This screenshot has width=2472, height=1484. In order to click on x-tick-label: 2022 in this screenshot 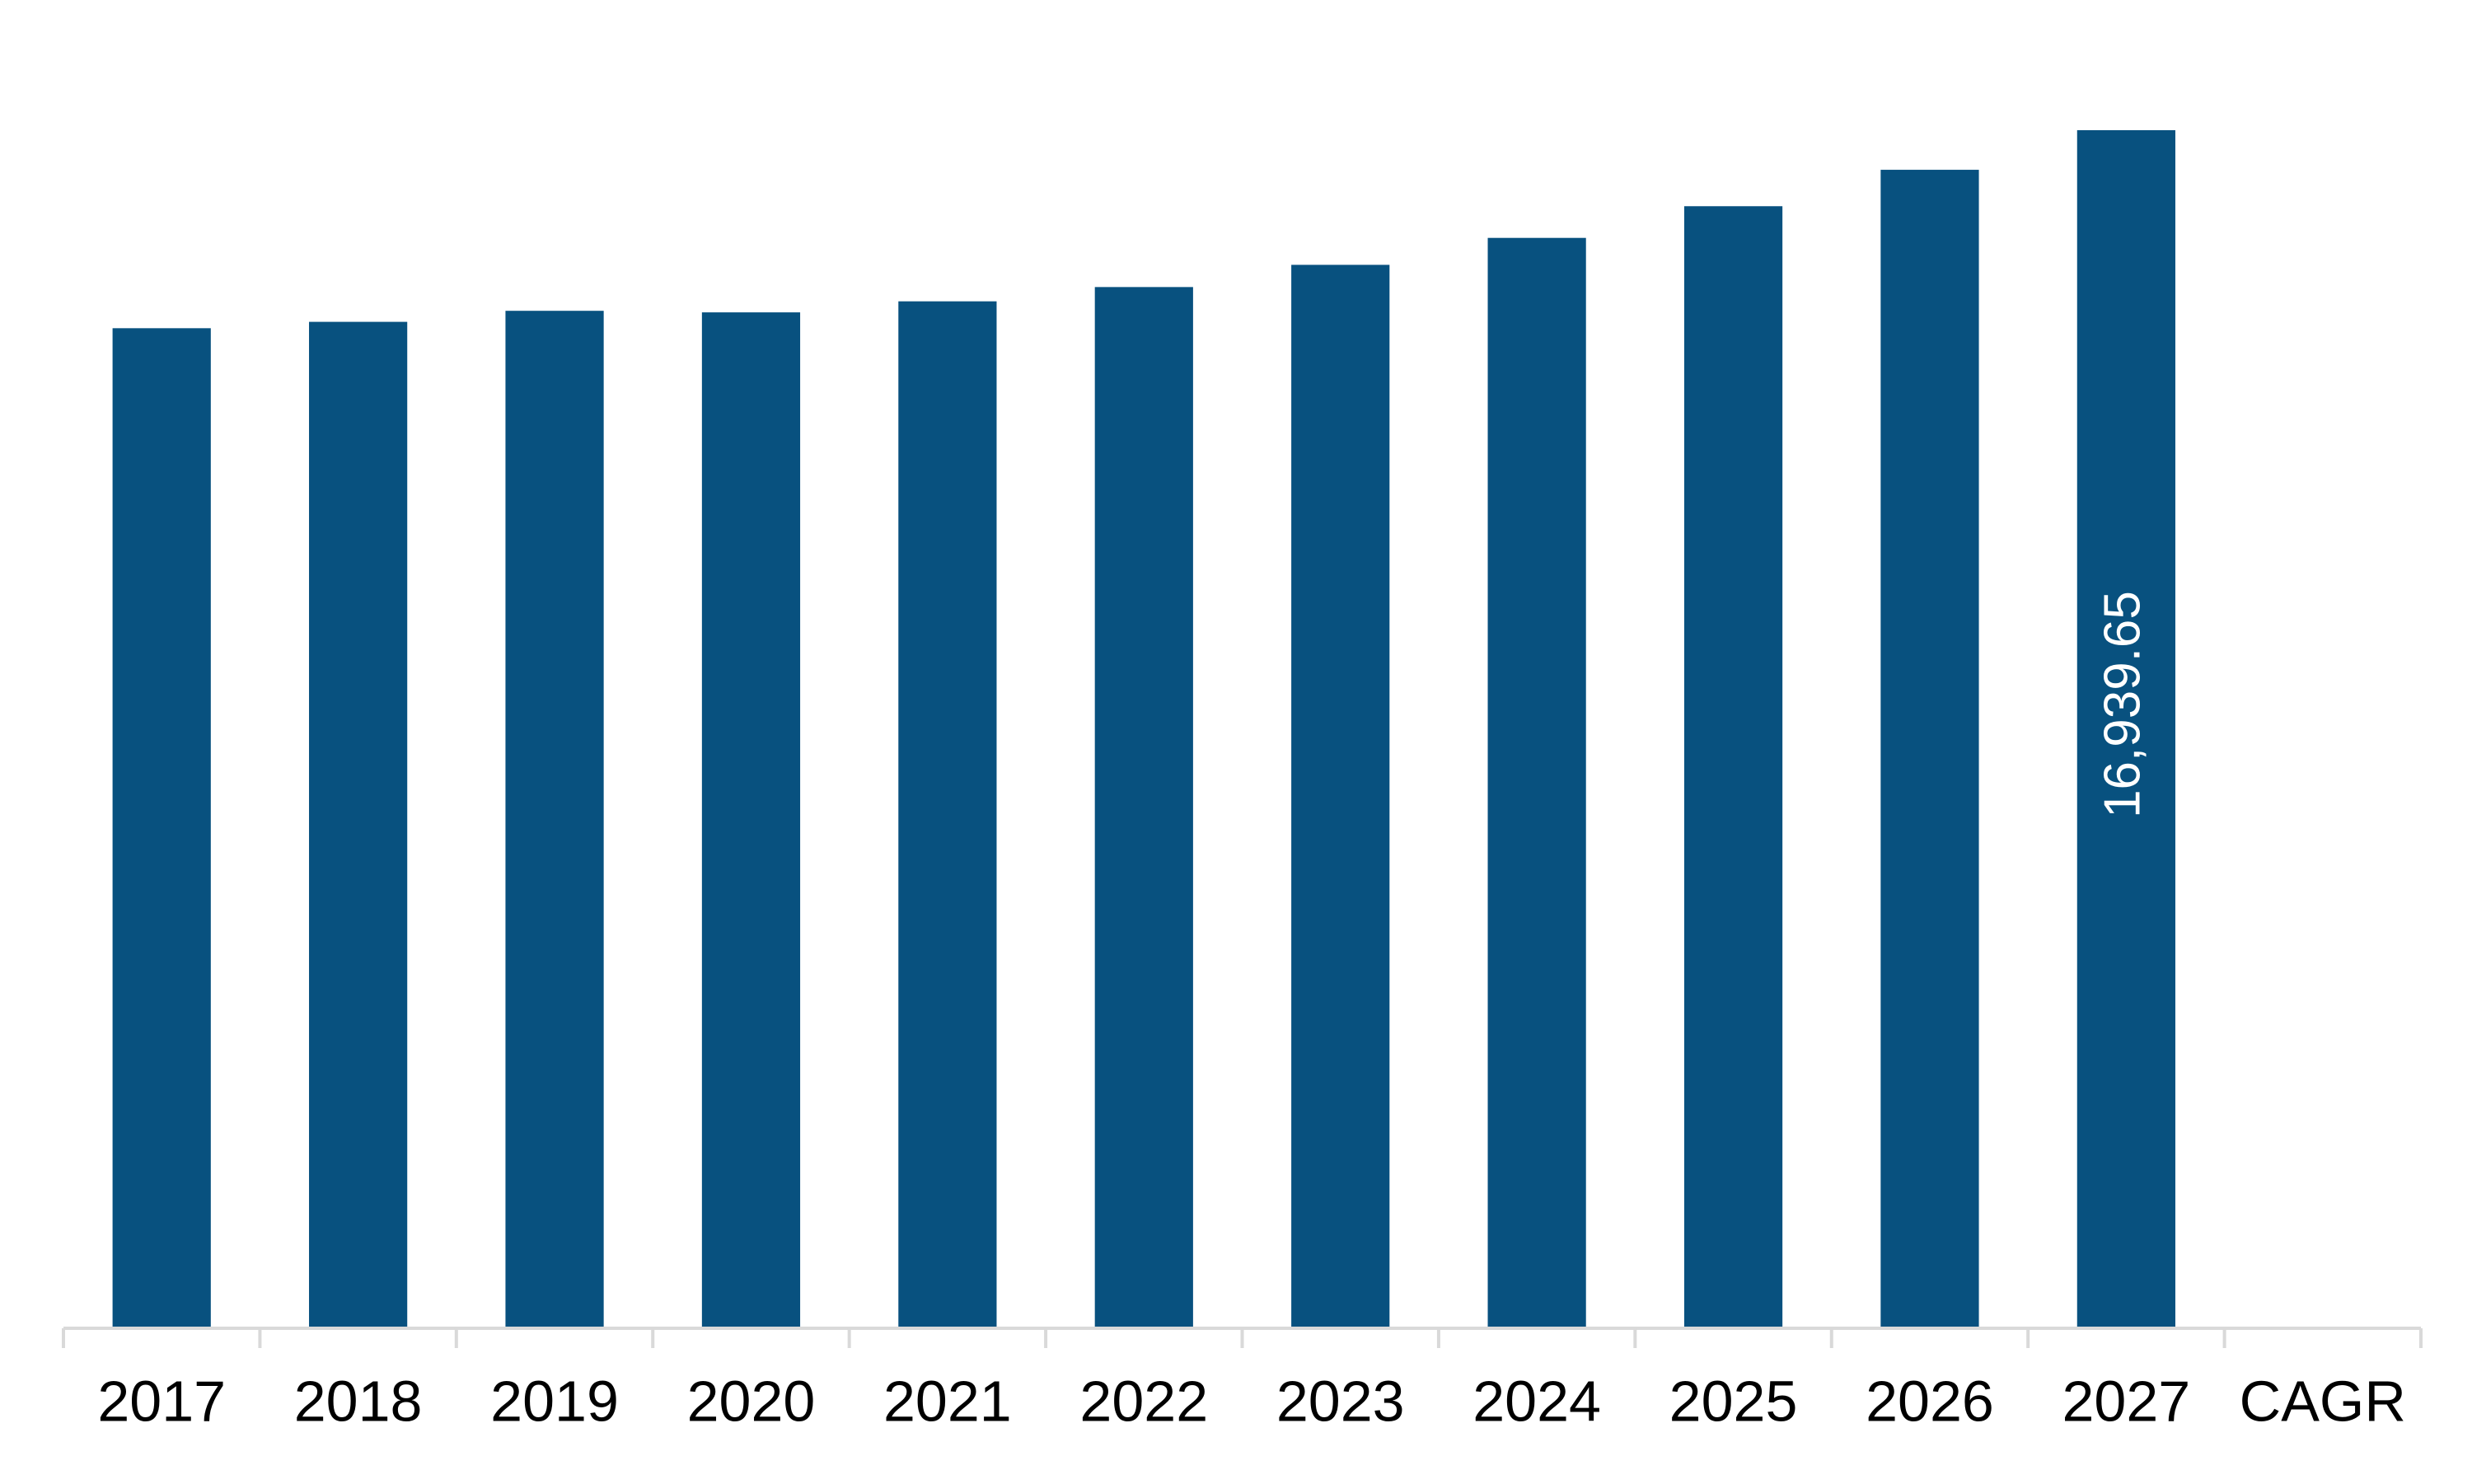, I will do `click(1143, 1401)`.